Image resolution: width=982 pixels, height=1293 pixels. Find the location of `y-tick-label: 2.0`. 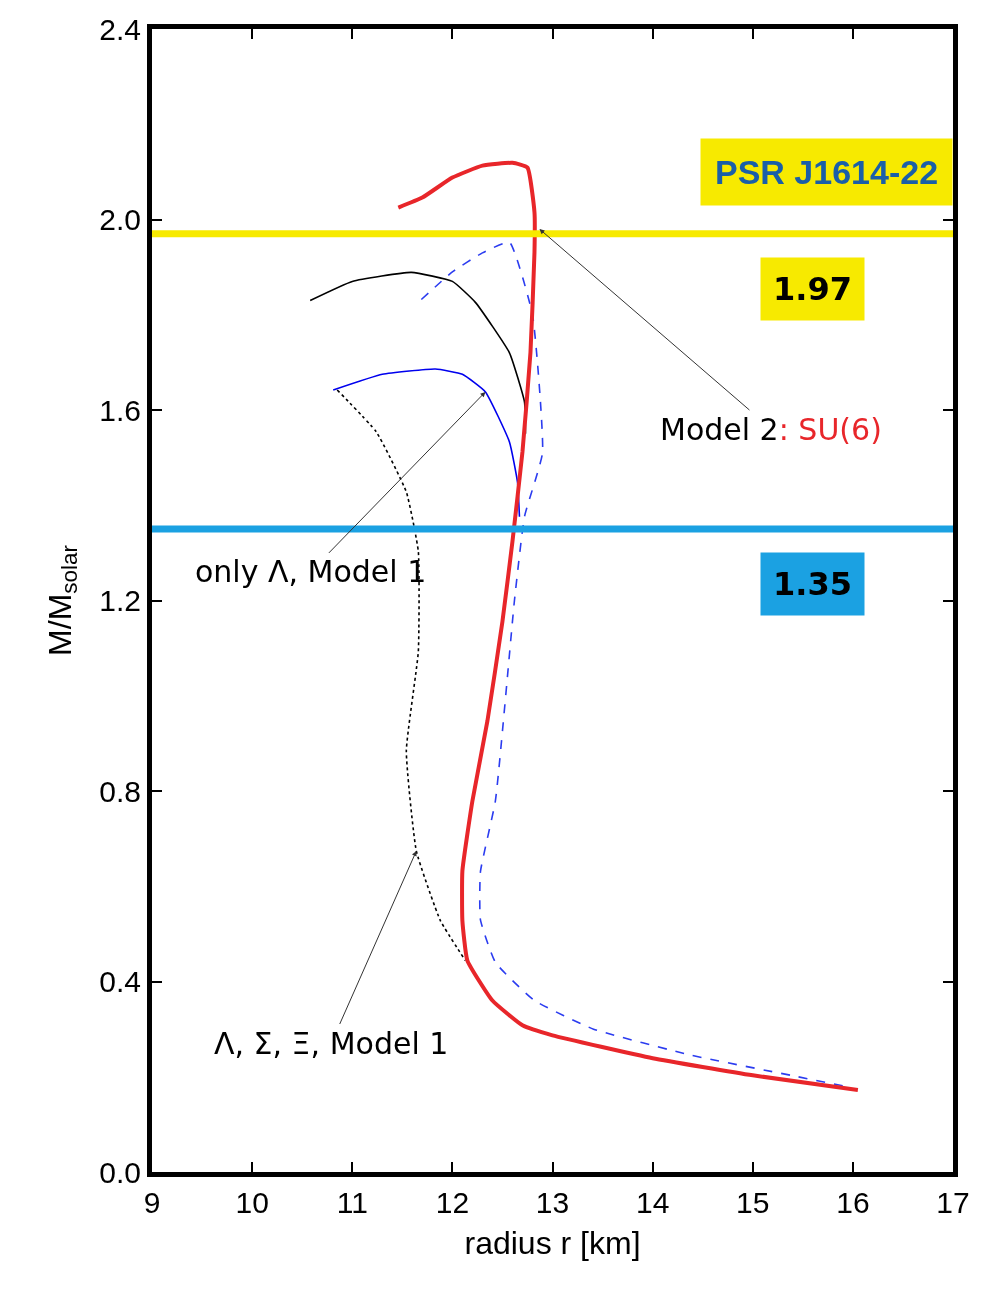

y-tick-label: 2.0 is located at coordinates (120, 219).